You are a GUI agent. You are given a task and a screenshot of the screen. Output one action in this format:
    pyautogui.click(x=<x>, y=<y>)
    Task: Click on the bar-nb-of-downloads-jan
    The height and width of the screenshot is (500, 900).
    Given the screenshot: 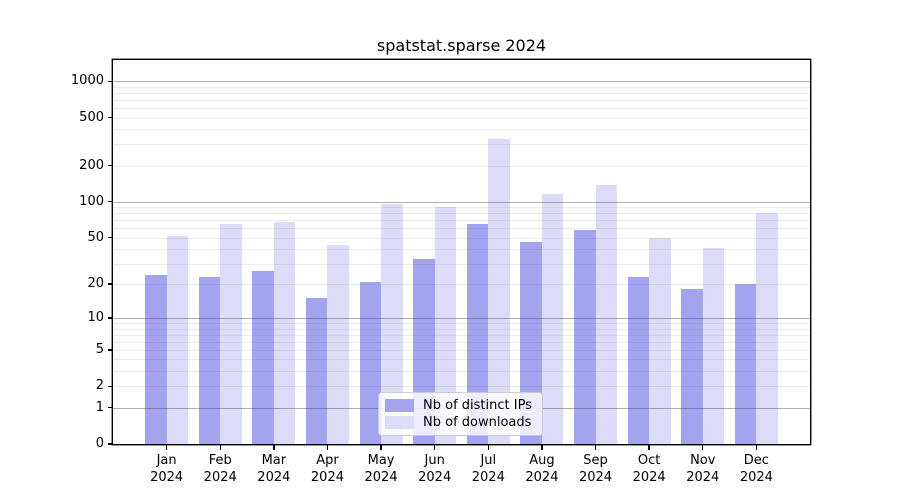 What is the action you would take?
    pyautogui.click(x=177, y=339)
    